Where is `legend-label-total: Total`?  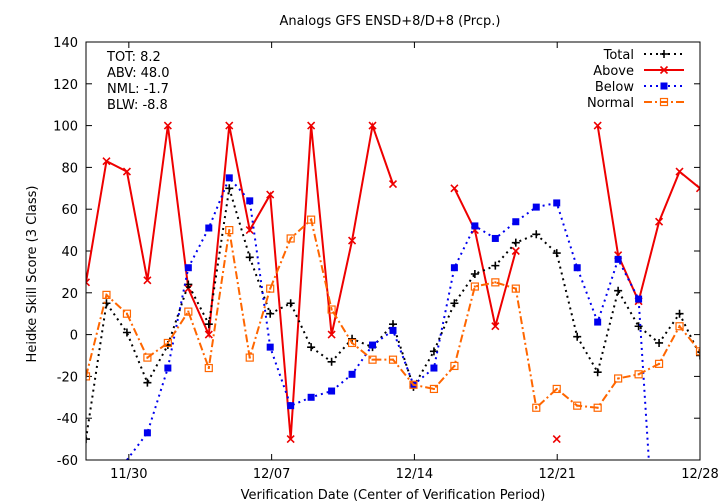 legend-label-total: Total is located at coordinates (618, 55).